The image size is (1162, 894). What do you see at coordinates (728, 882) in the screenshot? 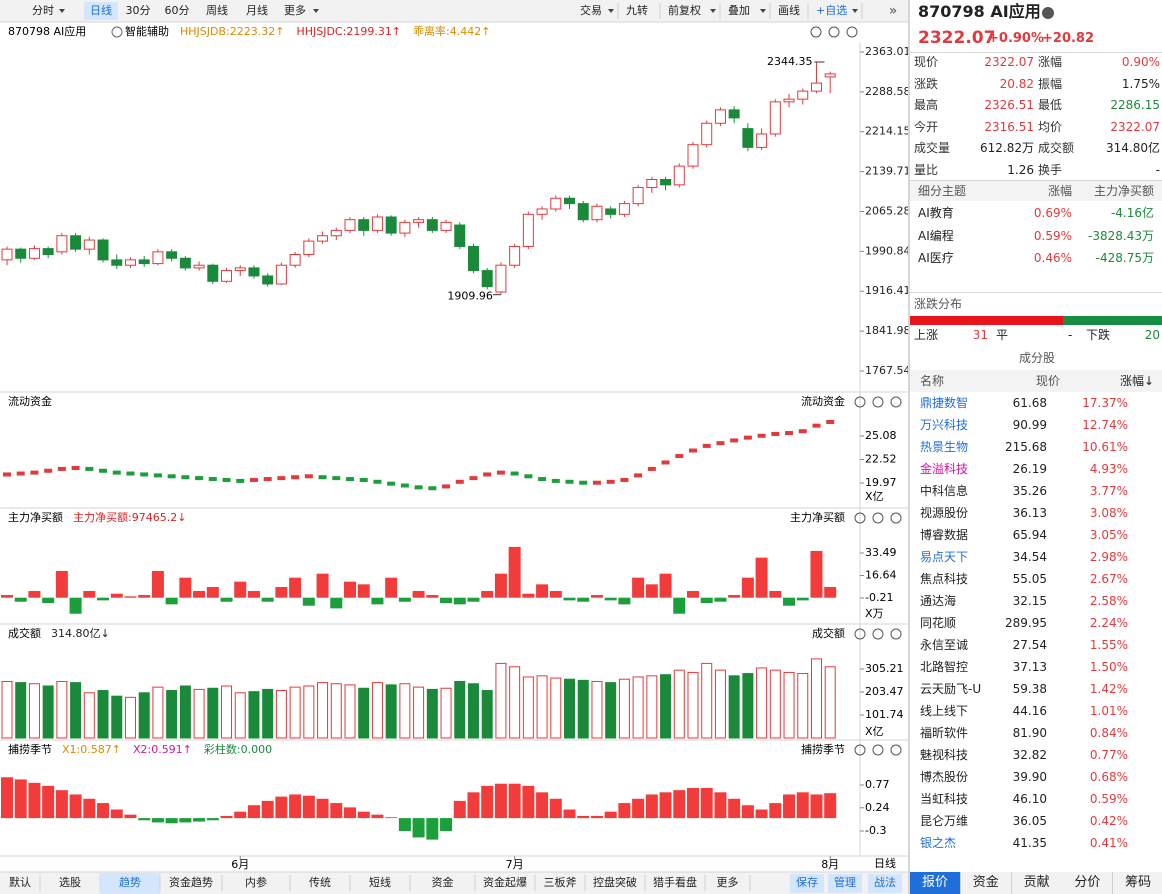
I see `bottom-tab: 更多` at bounding box center [728, 882].